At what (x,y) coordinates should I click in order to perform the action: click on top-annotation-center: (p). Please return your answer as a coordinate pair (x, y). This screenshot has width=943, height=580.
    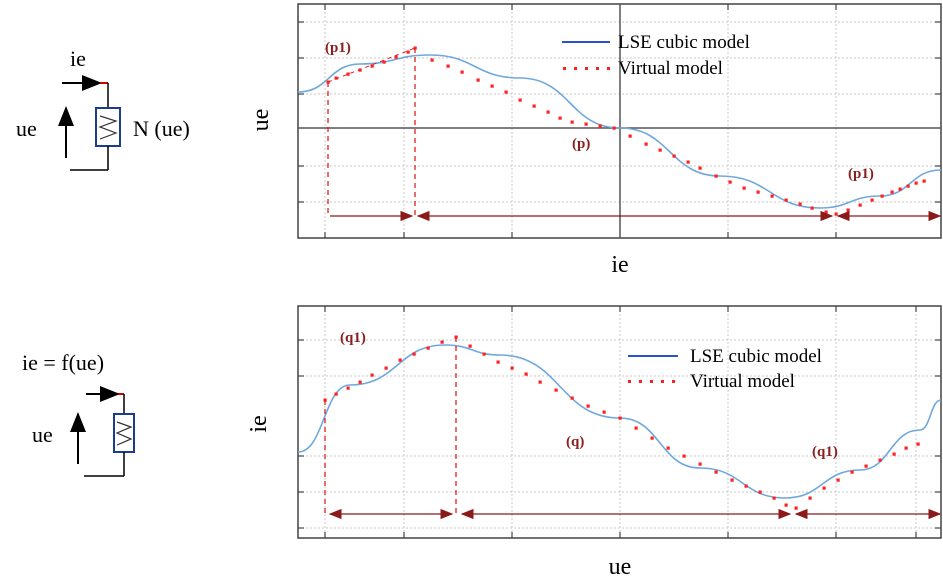
    Looking at the image, I should click on (581, 144).